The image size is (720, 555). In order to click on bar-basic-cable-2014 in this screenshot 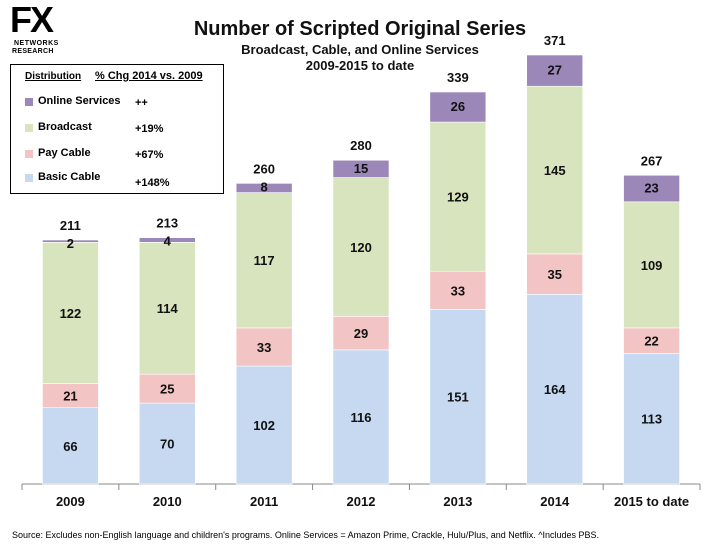, I will do `click(555, 389)`.